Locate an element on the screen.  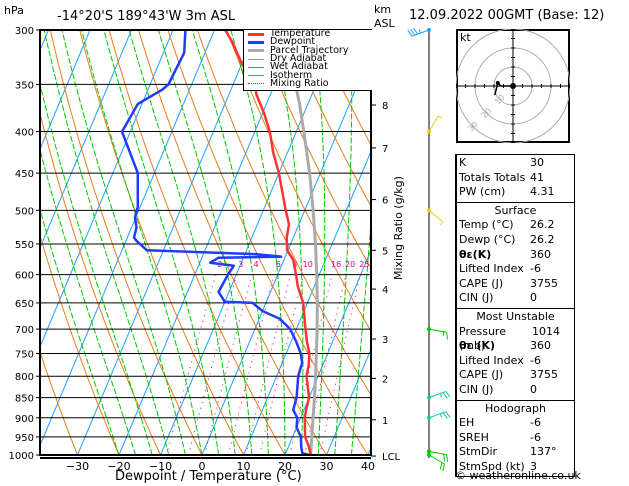
index-label: Temp (°C) is located at coordinates (486, 225).